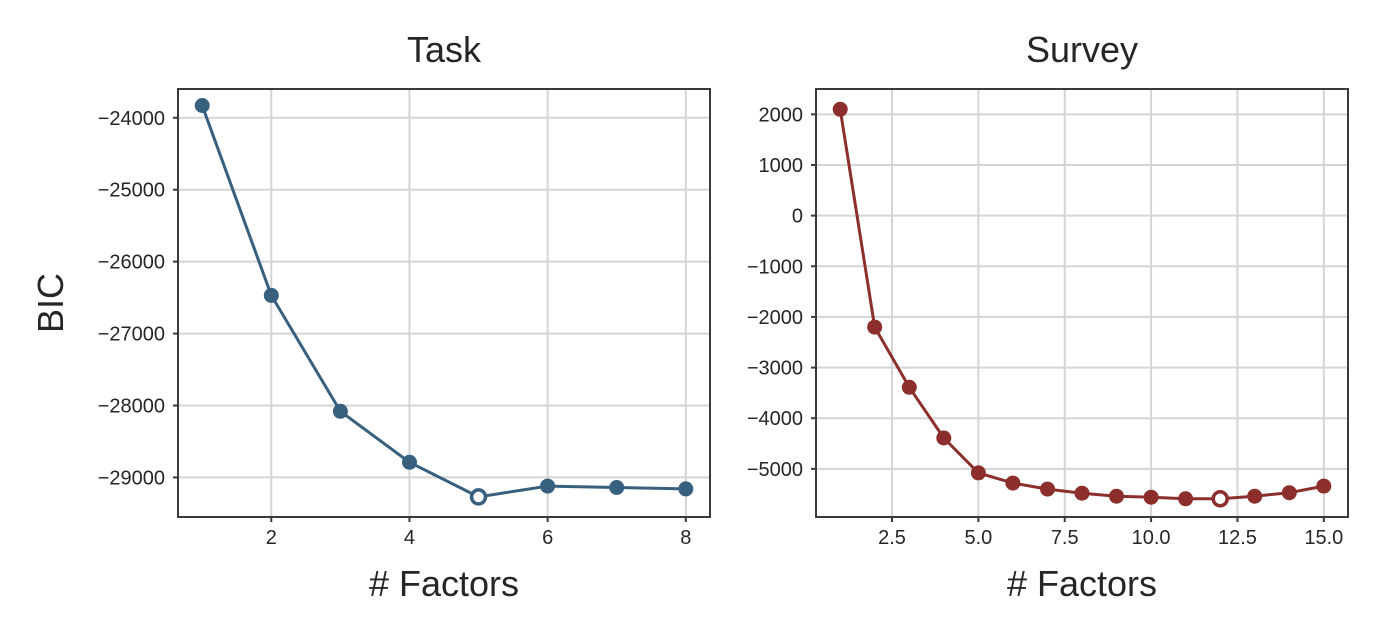 This screenshot has height=638, width=1380. Describe the element at coordinates (781, 115) in the screenshot. I see `survey-y-tick-label: 2000` at that location.